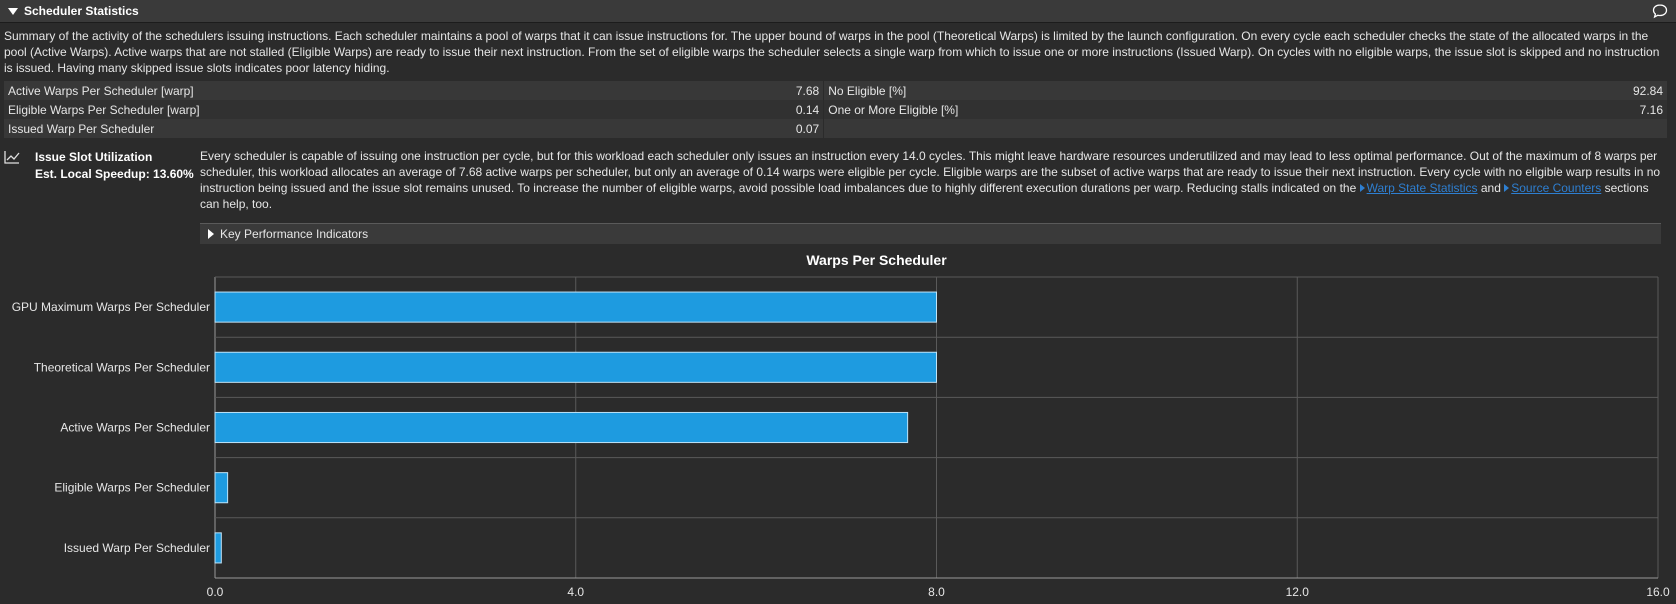 This screenshot has width=1676, height=604. I want to click on line-chart-icon, so click(12, 157).